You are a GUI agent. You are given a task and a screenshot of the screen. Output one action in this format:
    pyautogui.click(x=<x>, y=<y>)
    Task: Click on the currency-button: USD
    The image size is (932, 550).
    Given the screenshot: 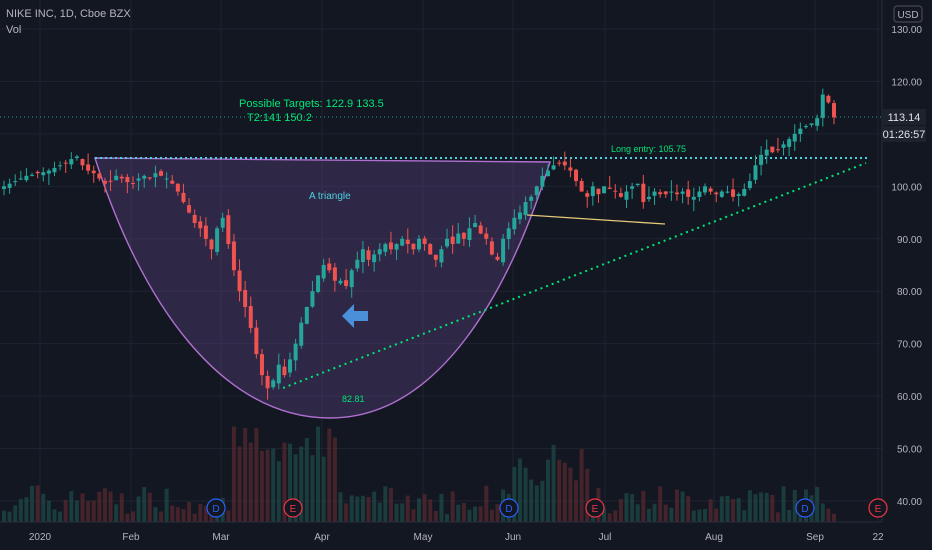 What is the action you would take?
    pyautogui.click(x=908, y=14)
    